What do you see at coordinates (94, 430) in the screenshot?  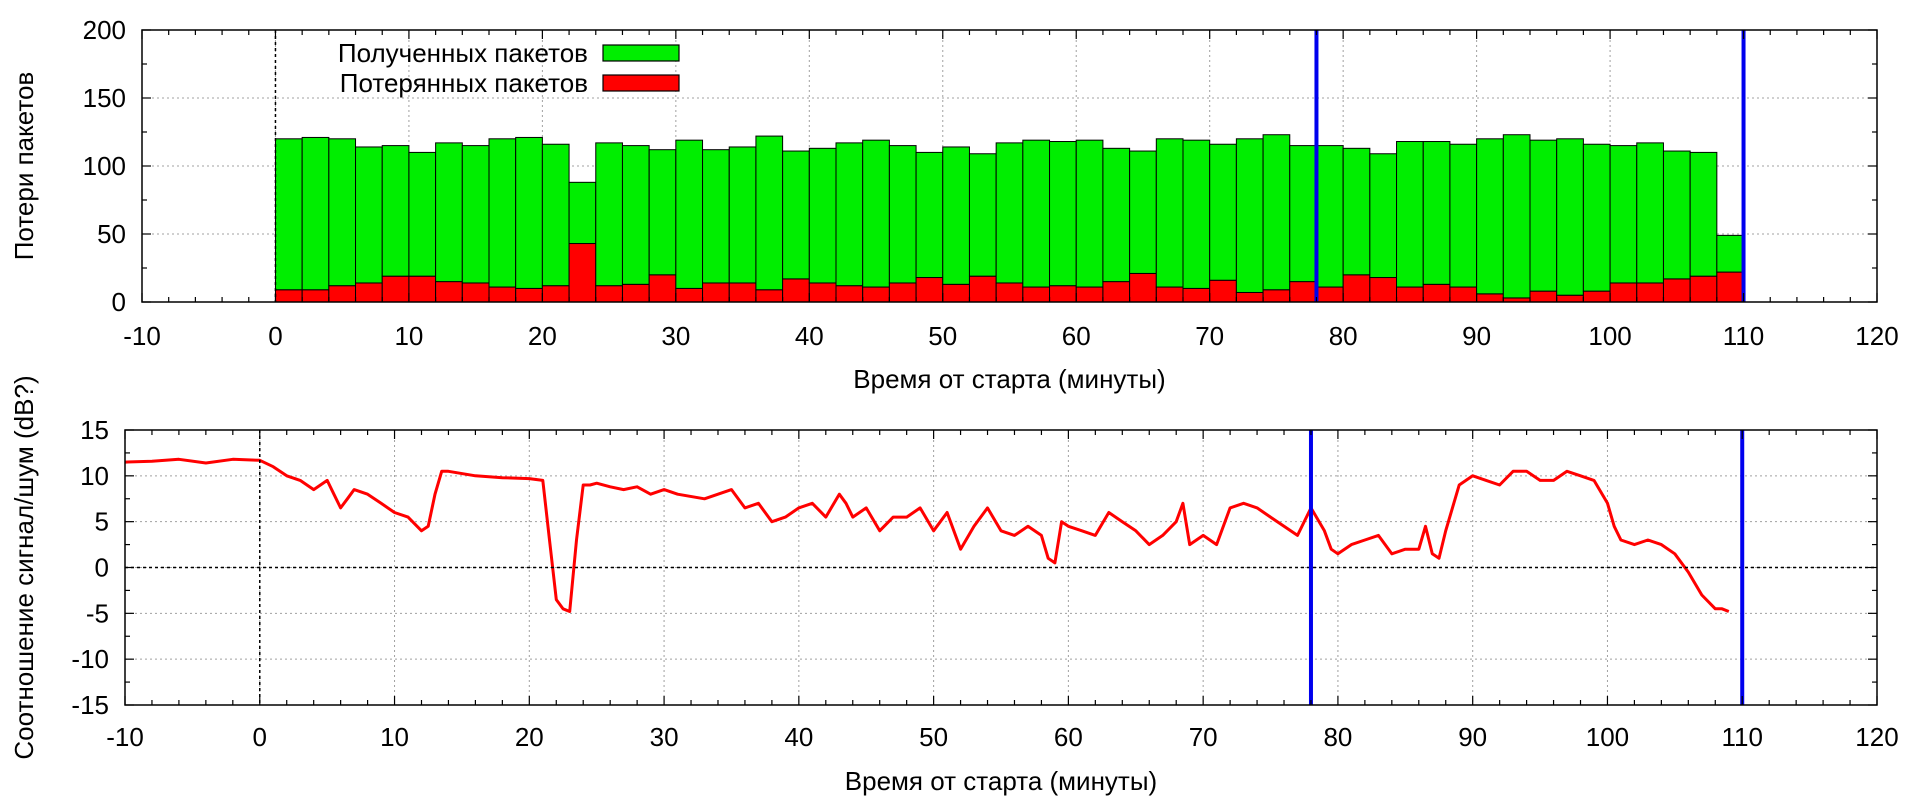 I see `y-tick-label: 15` at bounding box center [94, 430].